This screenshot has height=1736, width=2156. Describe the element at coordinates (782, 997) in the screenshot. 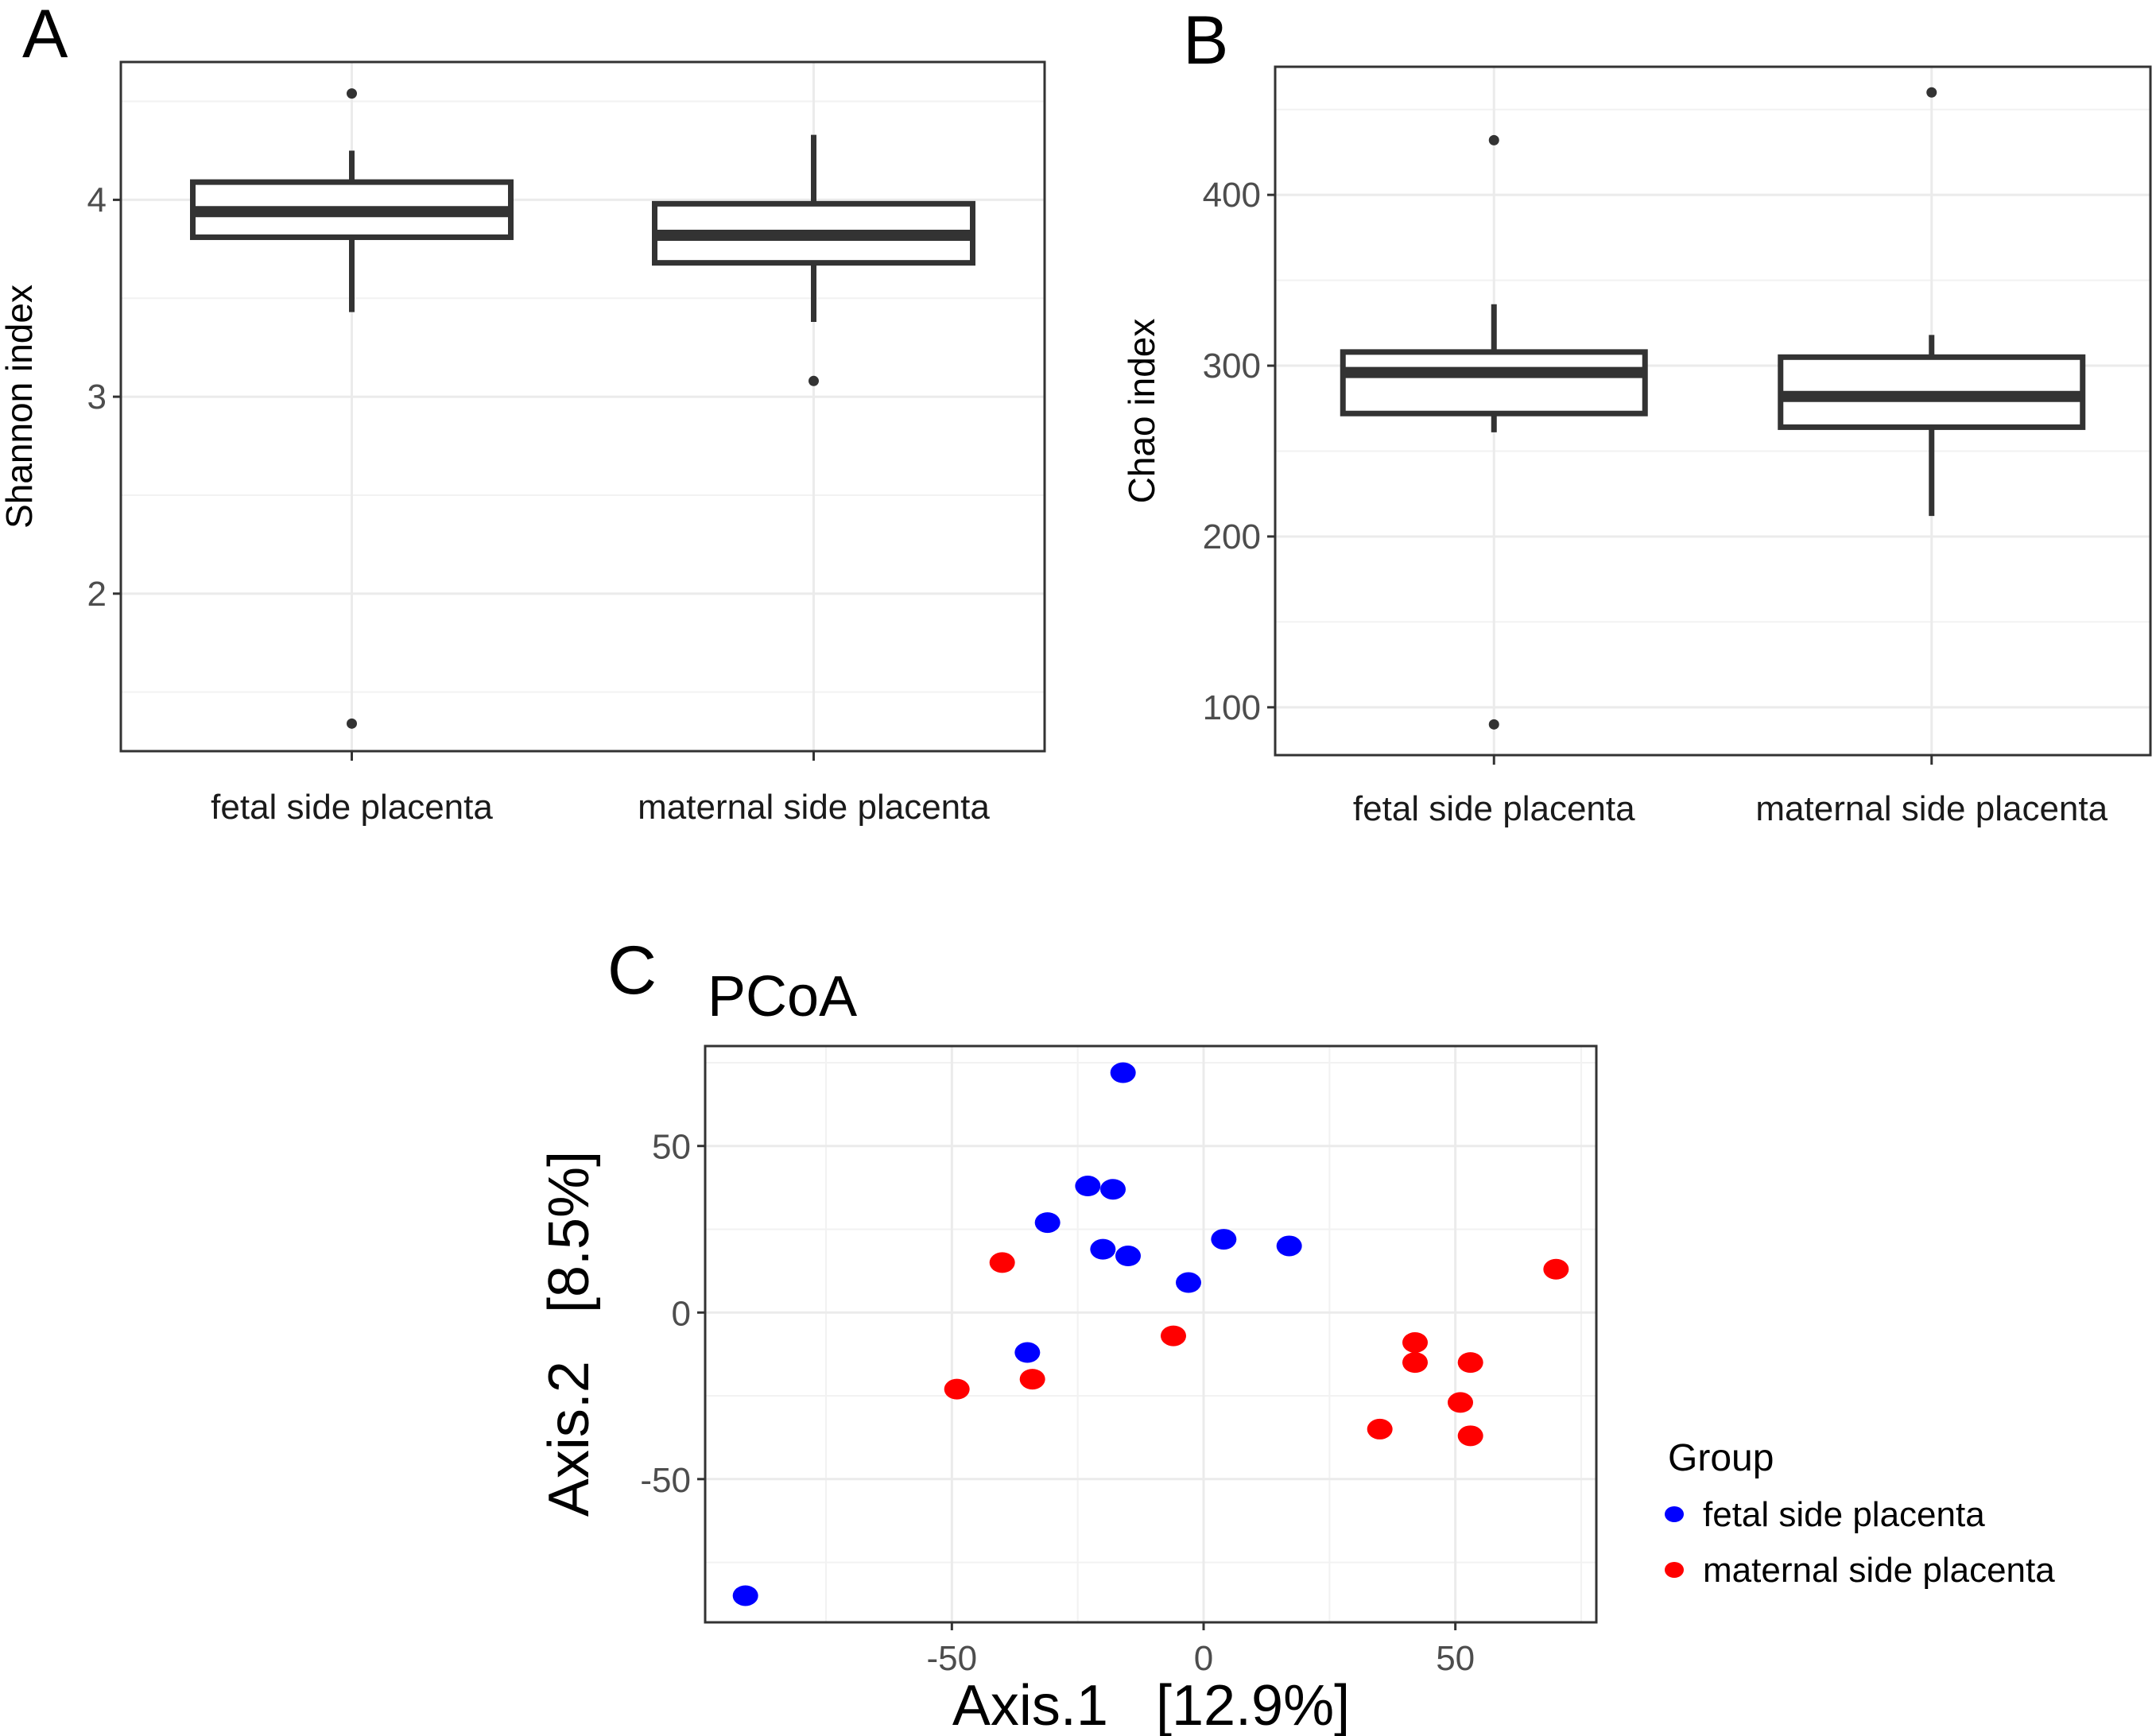

I see `chart-title: PCoA` at that location.